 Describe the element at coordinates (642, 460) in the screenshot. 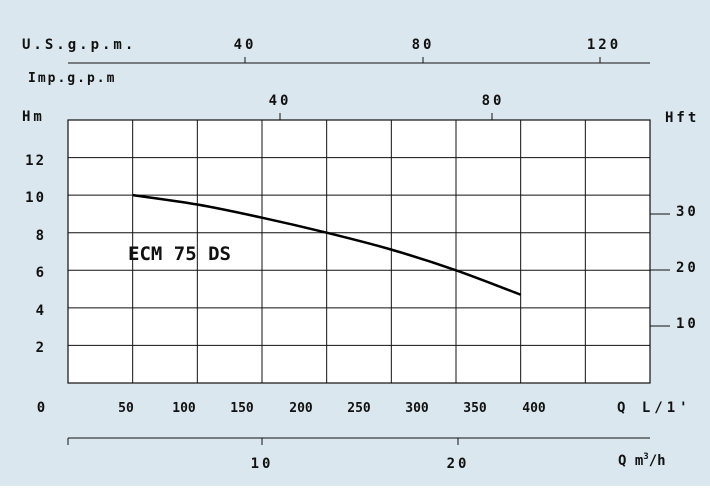

I see `qm3h-axis-label: Q m3/h` at that location.